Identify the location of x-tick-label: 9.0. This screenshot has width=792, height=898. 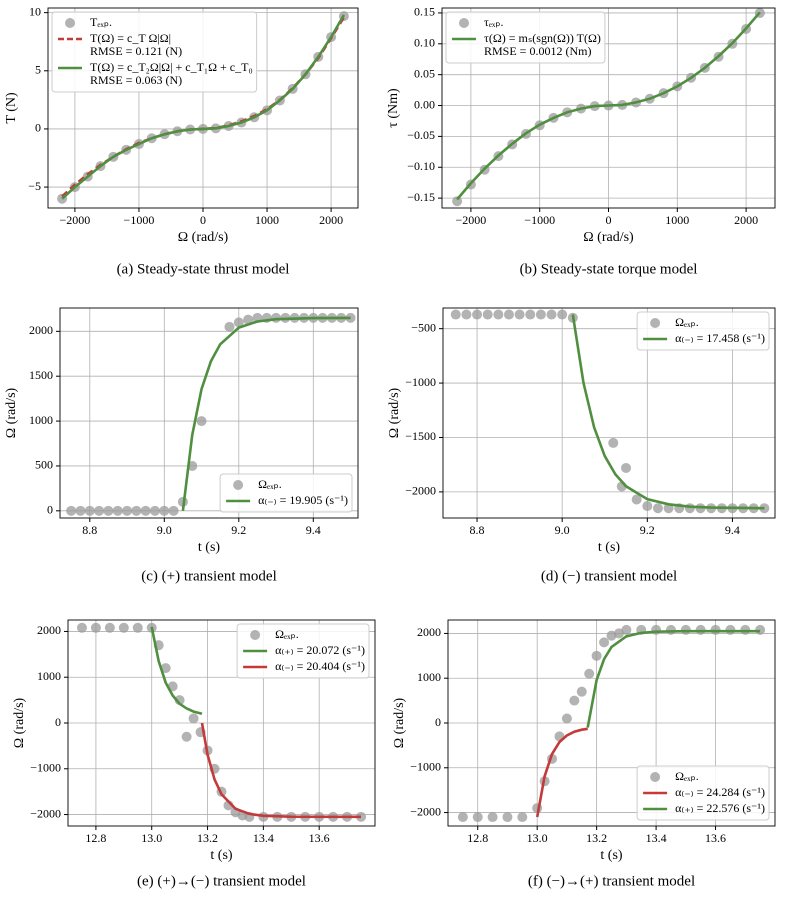
(164, 530).